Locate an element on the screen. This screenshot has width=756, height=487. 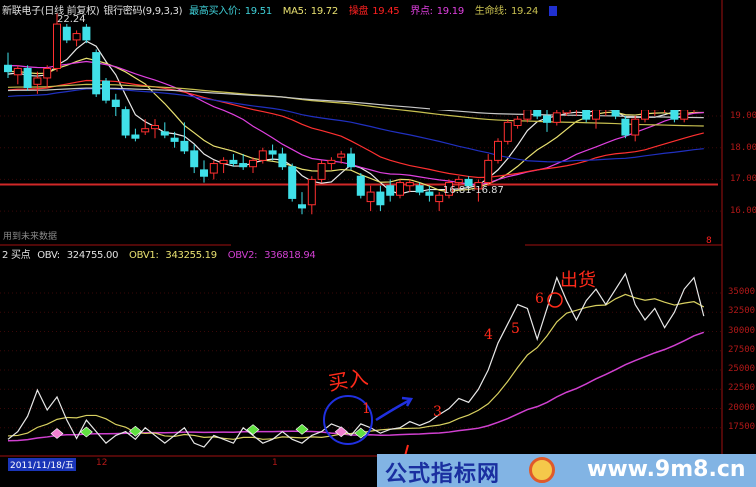
blue-arrow-annotation is located at coordinates (394, 409).